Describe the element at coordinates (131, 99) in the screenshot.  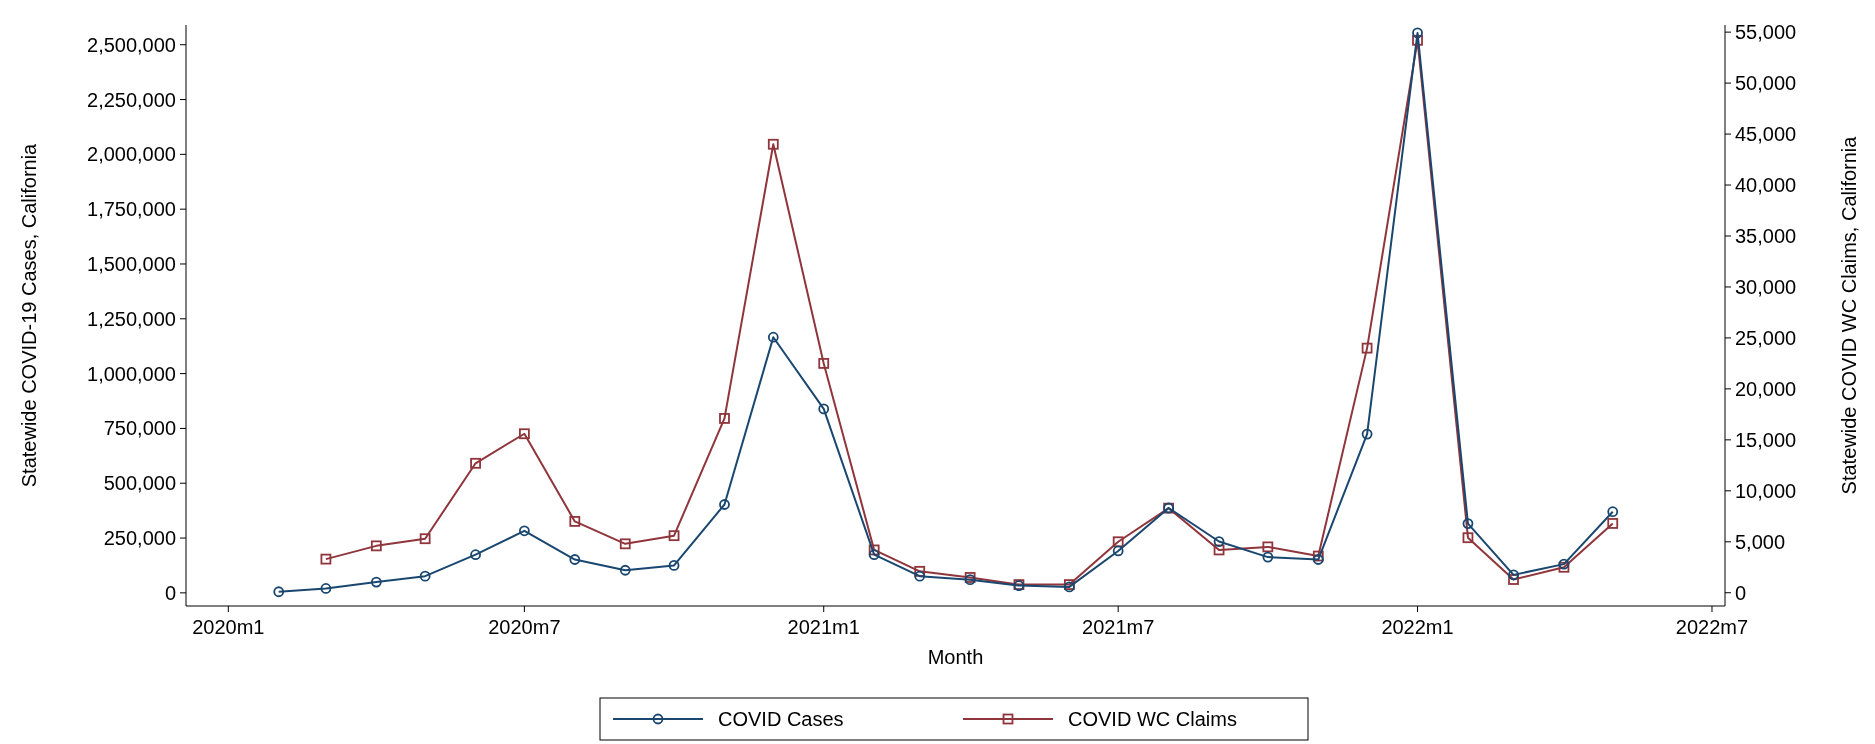
I see `y-tick-label: 2,250,000` at that location.